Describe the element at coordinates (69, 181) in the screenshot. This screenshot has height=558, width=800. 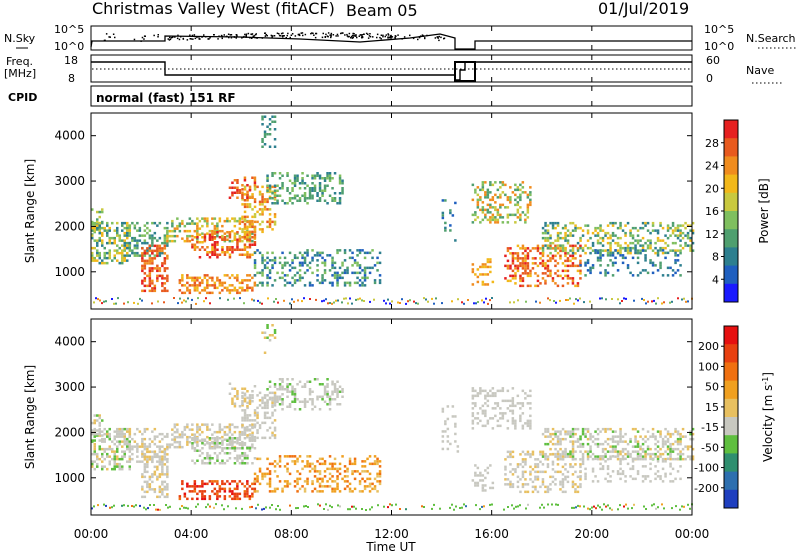
I see `y-tick-label: 3000` at that location.